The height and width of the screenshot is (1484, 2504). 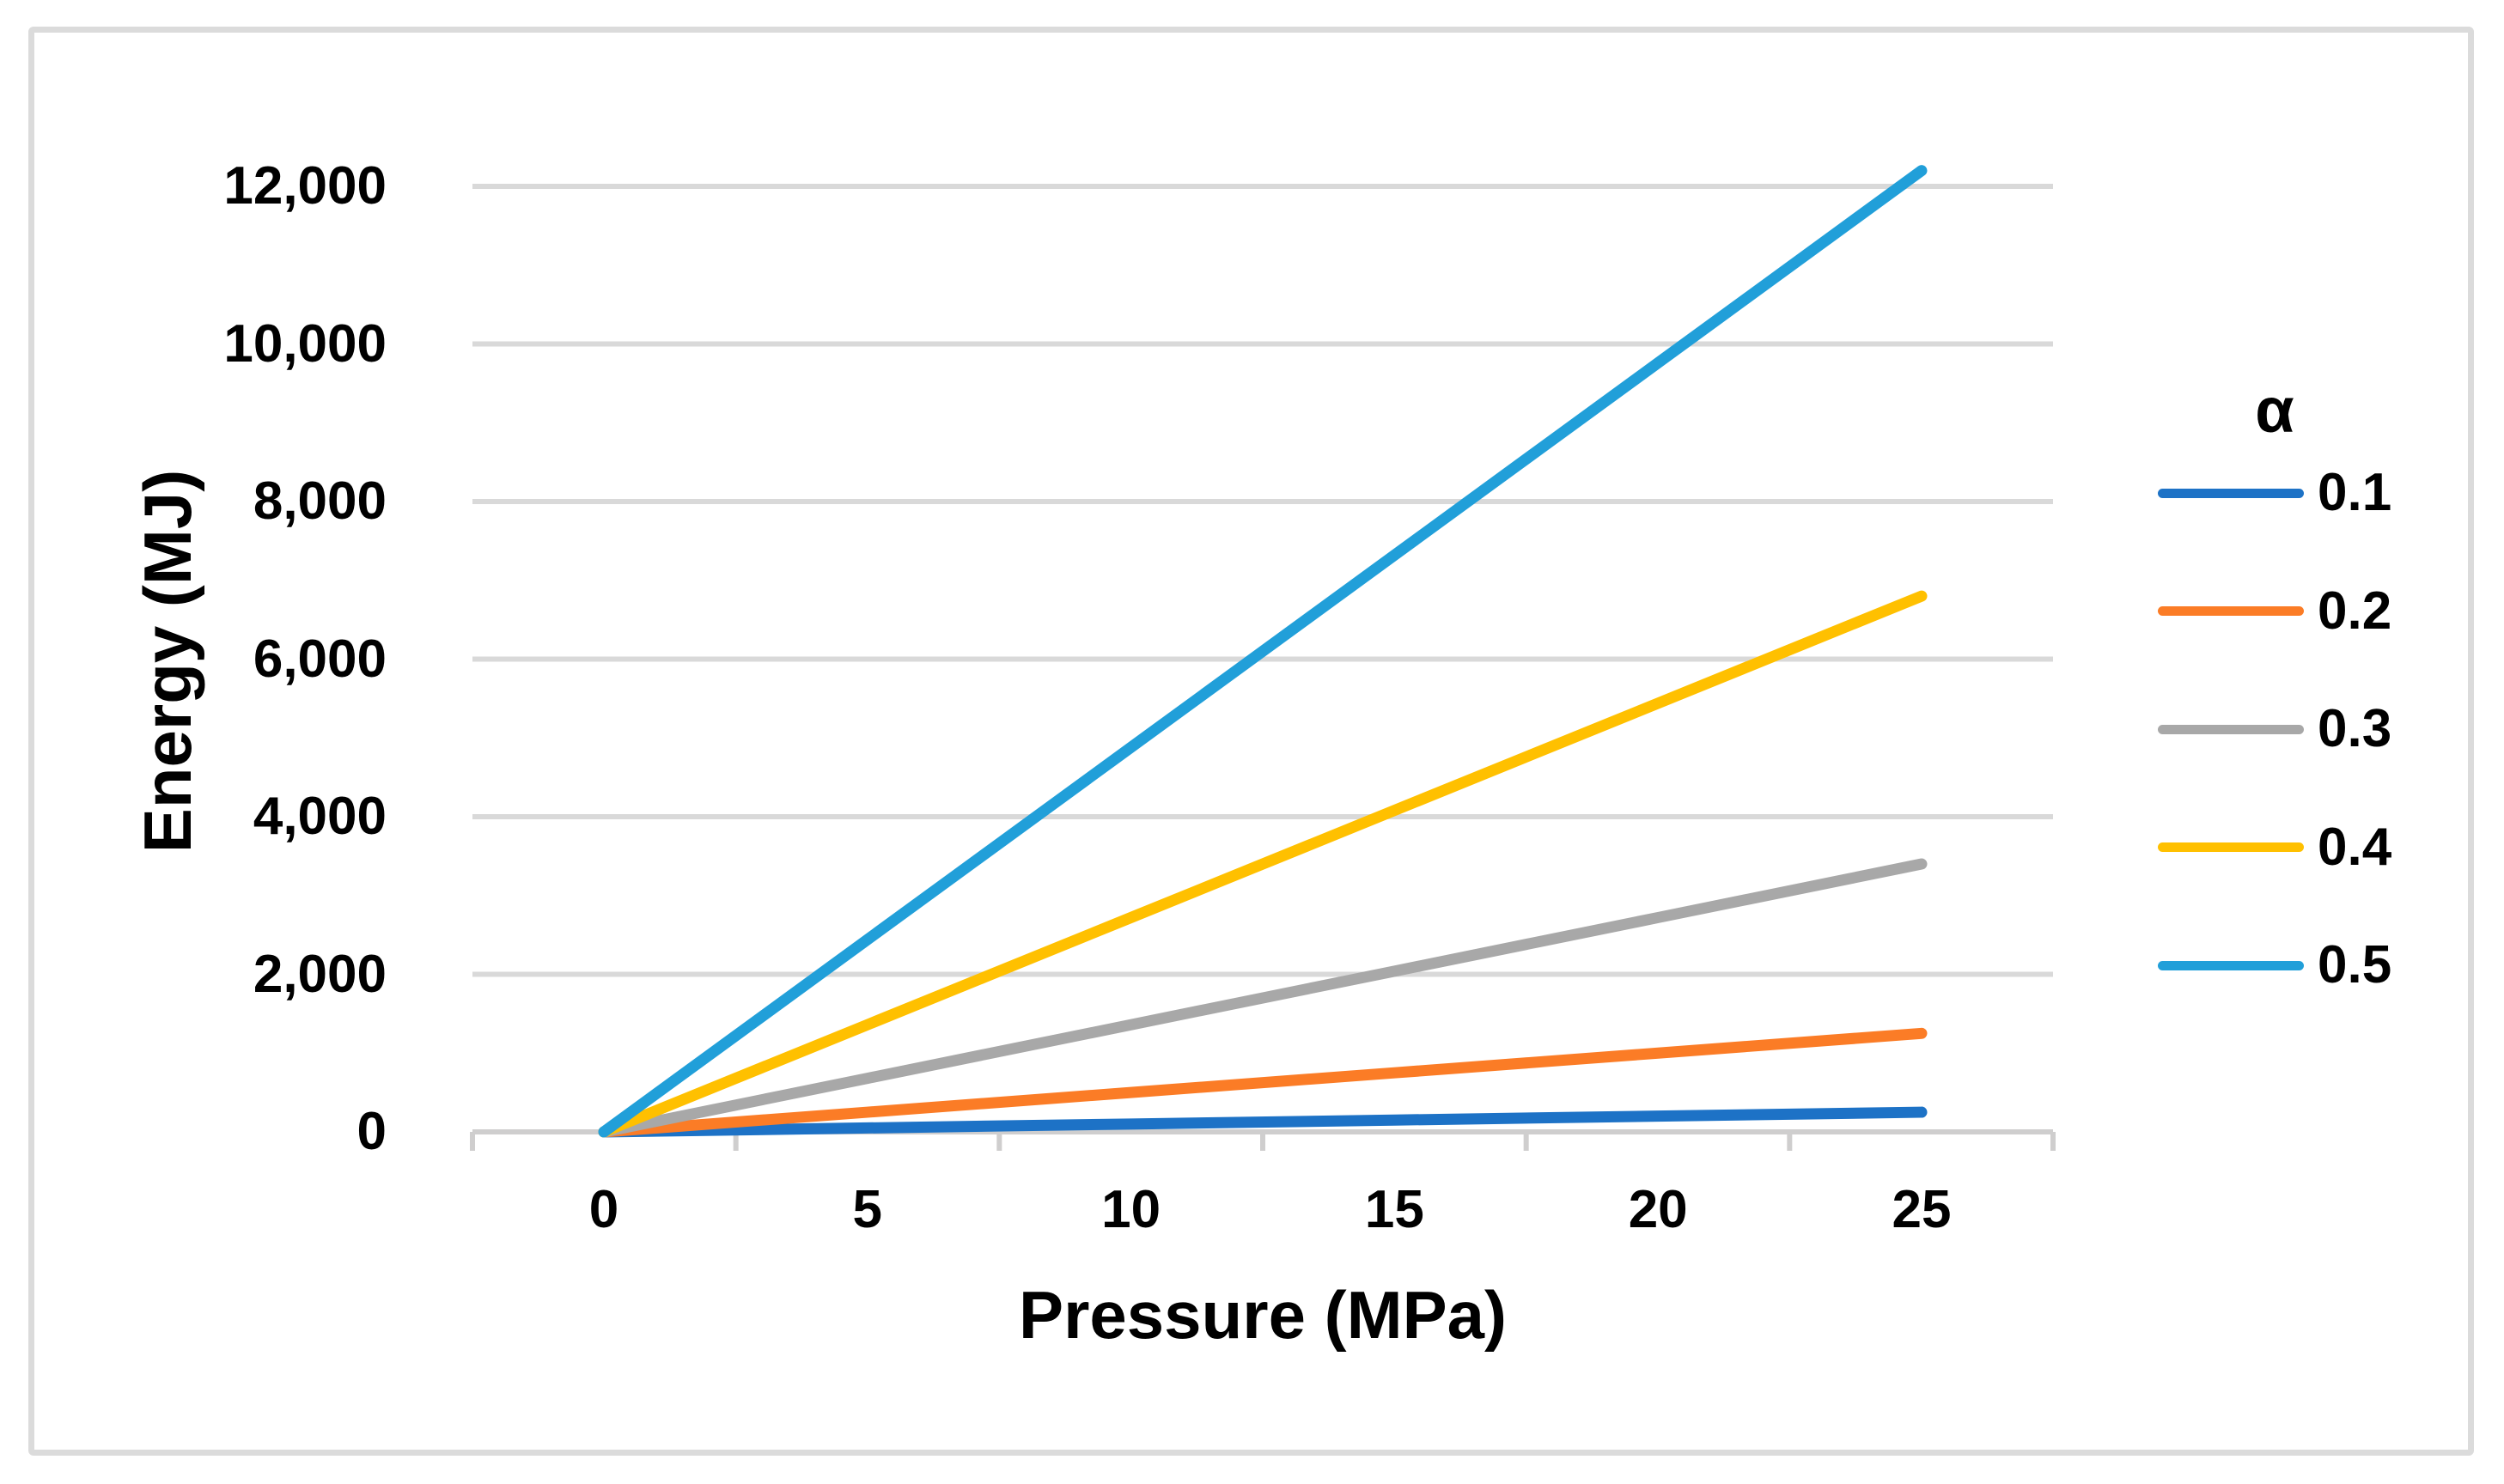 What do you see at coordinates (1263, 1315) in the screenshot?
I see `x-axis-title: Pressure (MPa)` at bounding box center [1263, 1315].